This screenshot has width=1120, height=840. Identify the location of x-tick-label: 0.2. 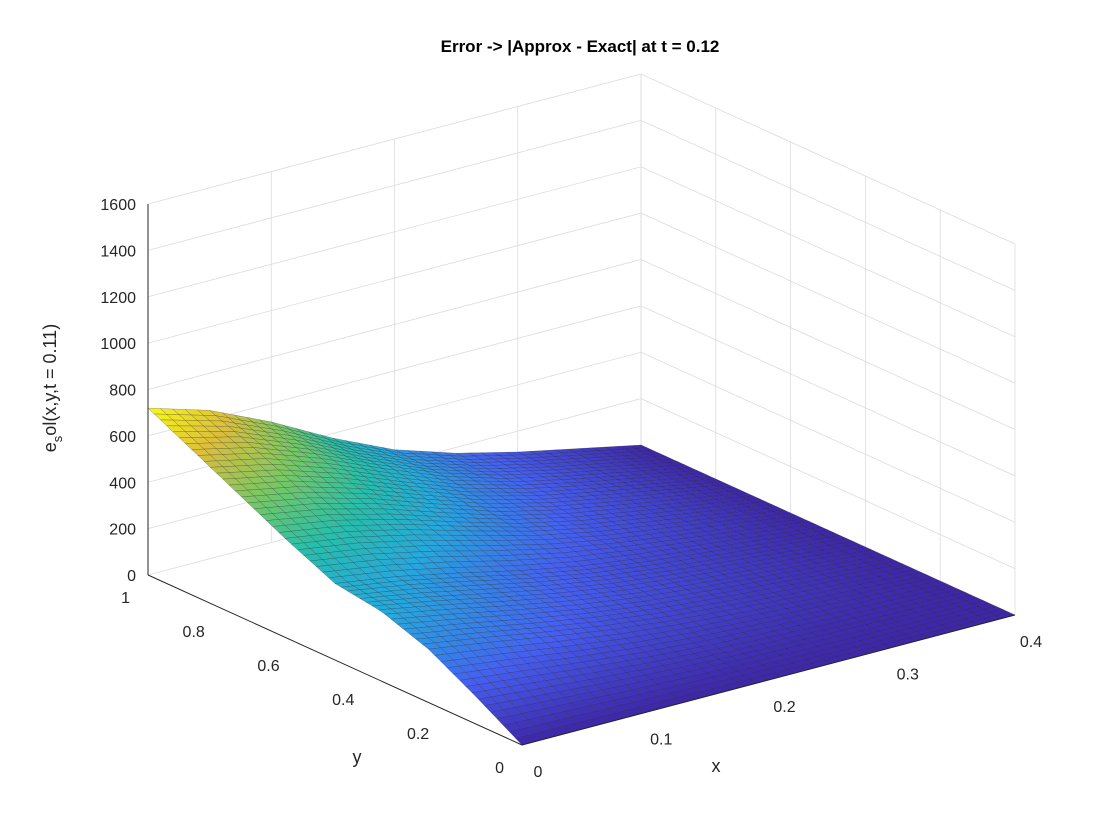
(784, 707).